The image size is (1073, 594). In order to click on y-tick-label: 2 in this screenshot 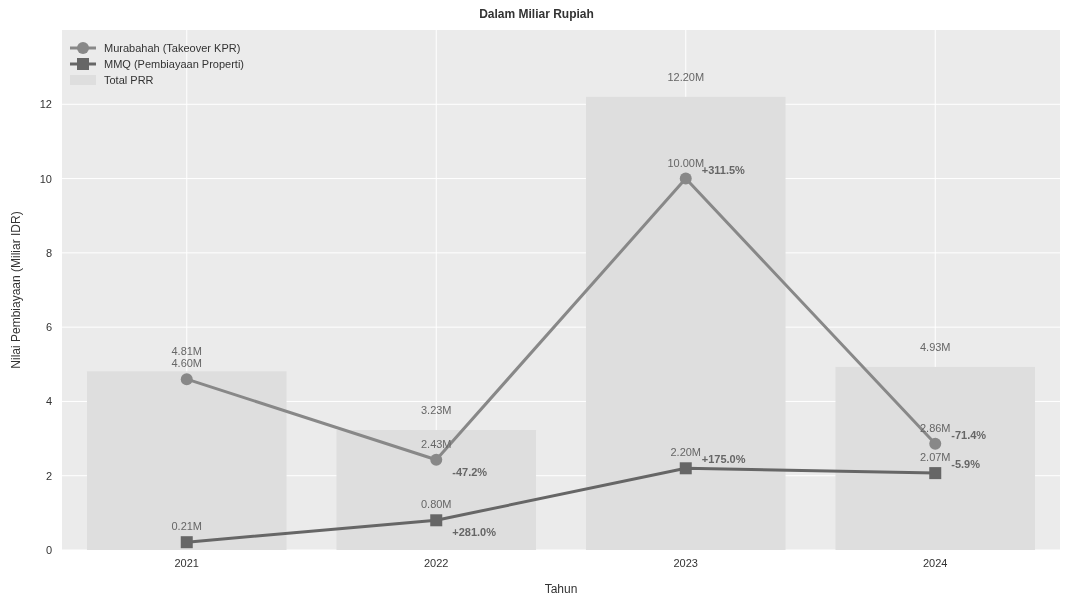, I will do `click(48, 475)`.